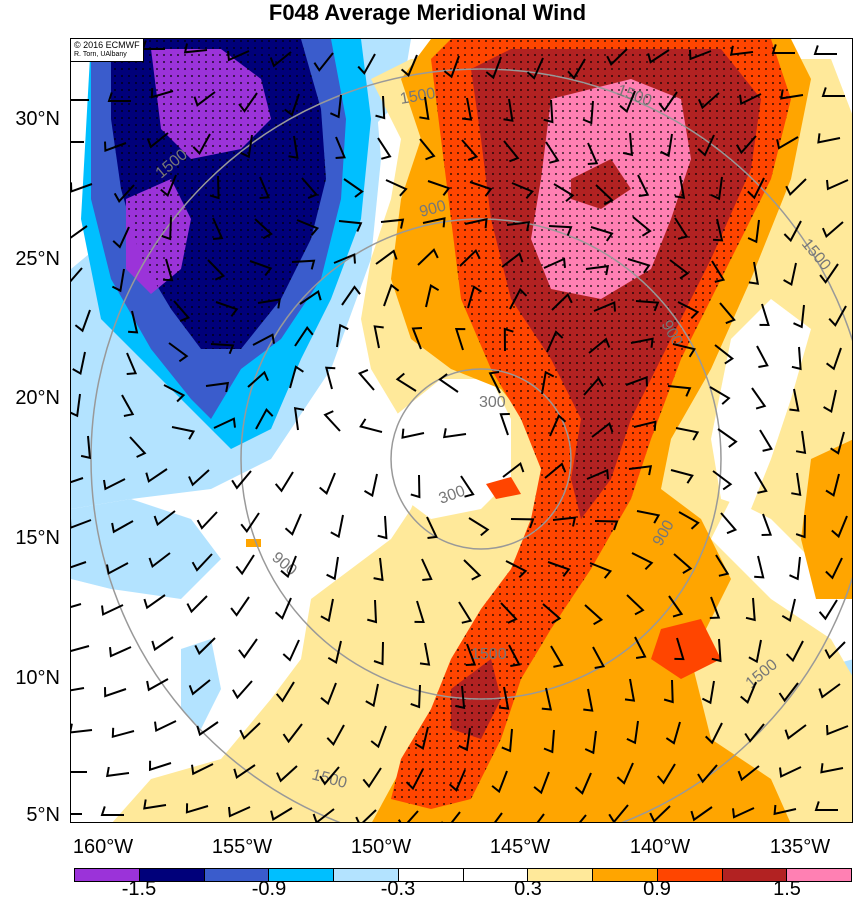 Image resolution: width=855 pixels, height=900 pixels. I want to click on range-ring-label: 1500, so click(418, 96).